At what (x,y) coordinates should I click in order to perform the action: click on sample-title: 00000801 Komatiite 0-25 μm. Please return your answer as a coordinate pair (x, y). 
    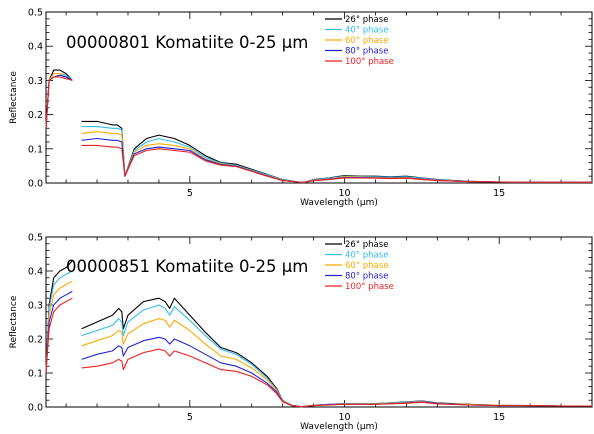
    Looking at the image, I should click on (187, 42).